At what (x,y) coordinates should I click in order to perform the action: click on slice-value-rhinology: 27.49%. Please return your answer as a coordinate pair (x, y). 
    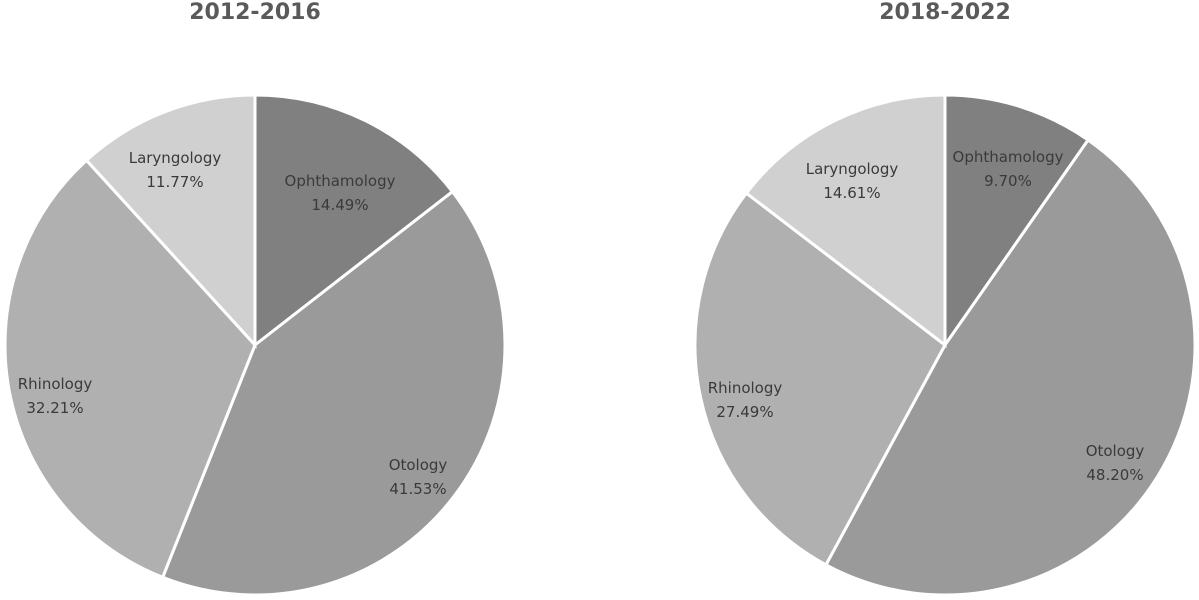
    Looking at the image, I should click on (744, 412).